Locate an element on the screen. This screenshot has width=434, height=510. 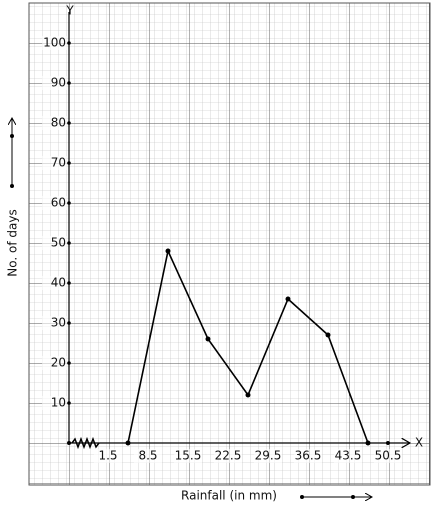
y-tick-label: 70 is located at coordinates (58, 163).